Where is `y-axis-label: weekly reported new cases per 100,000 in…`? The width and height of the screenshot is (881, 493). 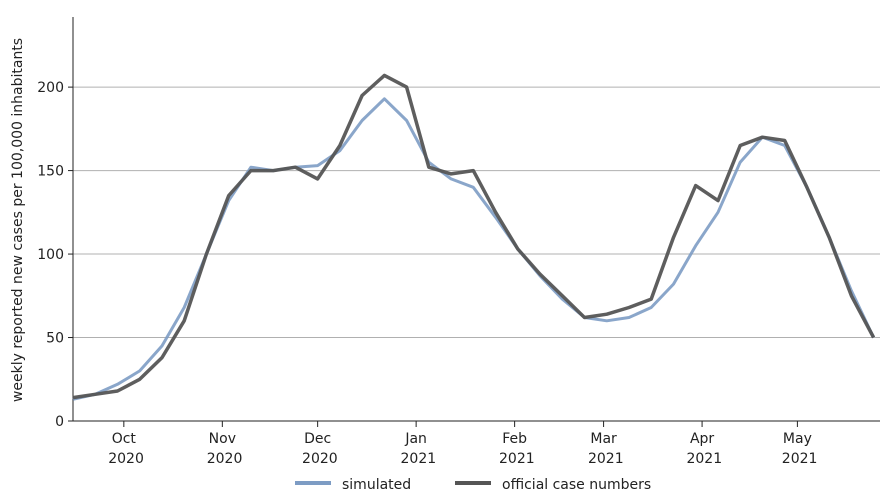 y-axis-label: weekly reported new cases per 100,000 in… is located at coordinates (18, 220).